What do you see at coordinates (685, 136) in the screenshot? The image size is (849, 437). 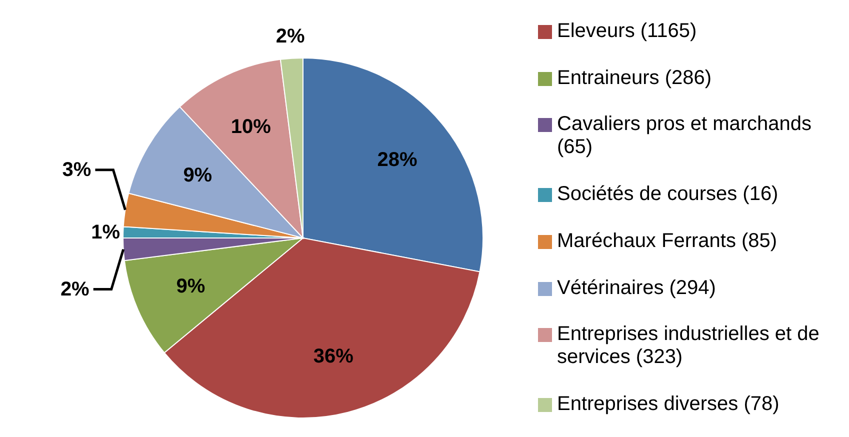 I see `legend-label: Cavaliers pros et marchands (65)` at bounding box center [685, 136].